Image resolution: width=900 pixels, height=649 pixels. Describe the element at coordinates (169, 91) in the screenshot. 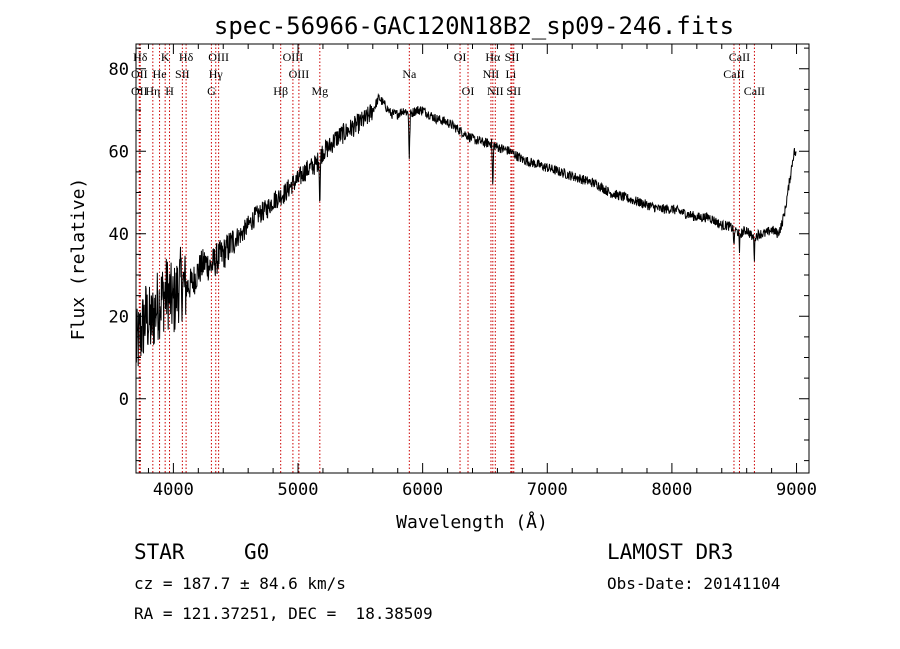

I see `spectral-line-label: H` at that location.